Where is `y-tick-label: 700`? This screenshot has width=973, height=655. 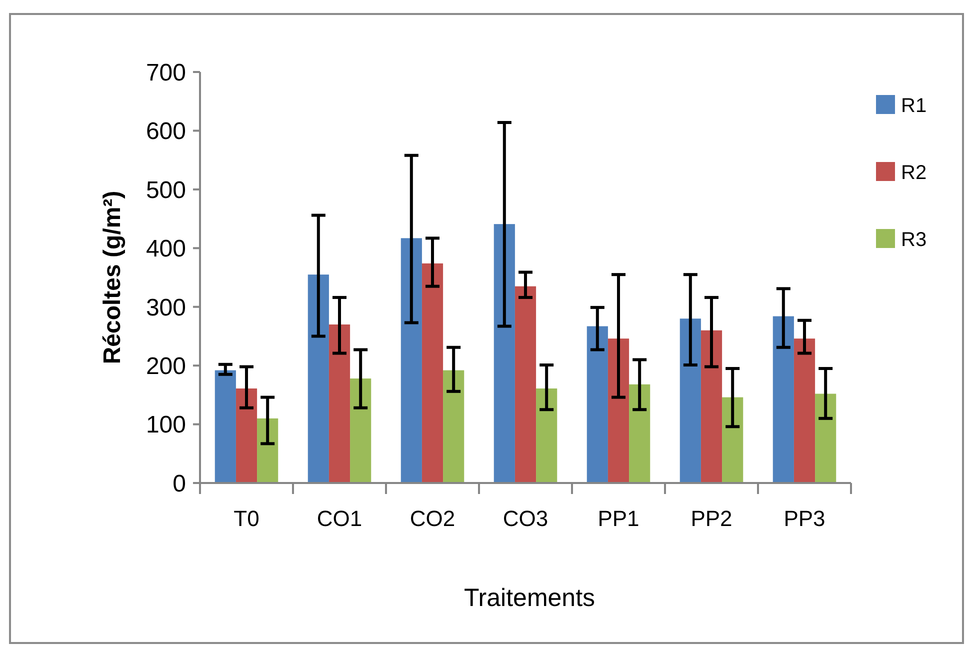
y-tick-label: 700 is located at coordinates (166, 72).